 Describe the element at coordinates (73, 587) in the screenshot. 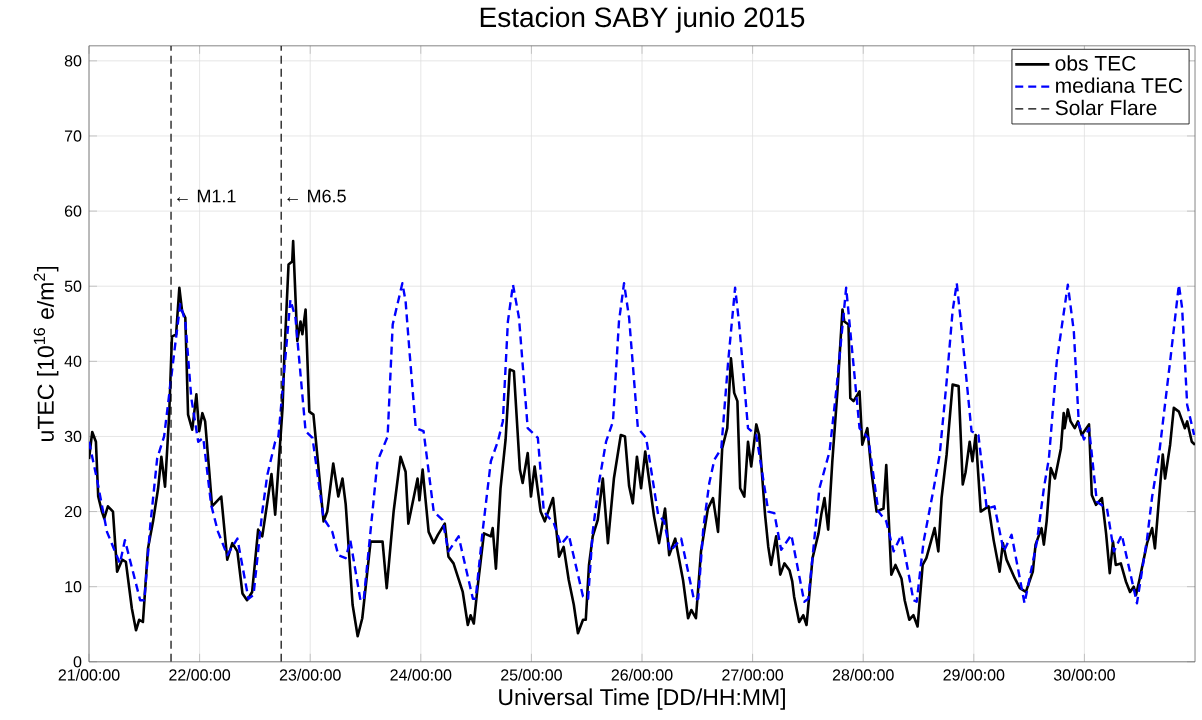

I see `y-tick-label: 10` at that location.